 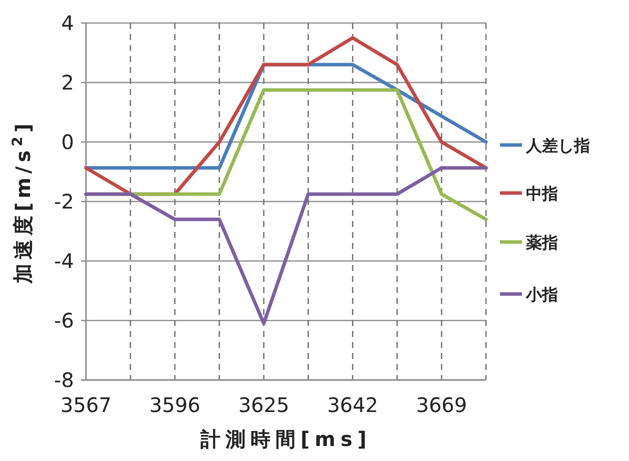 What do you see at coordinates (64, 202) in the screenshot?
I see `y-tick-label: -2` at bounding box center [64, 202].